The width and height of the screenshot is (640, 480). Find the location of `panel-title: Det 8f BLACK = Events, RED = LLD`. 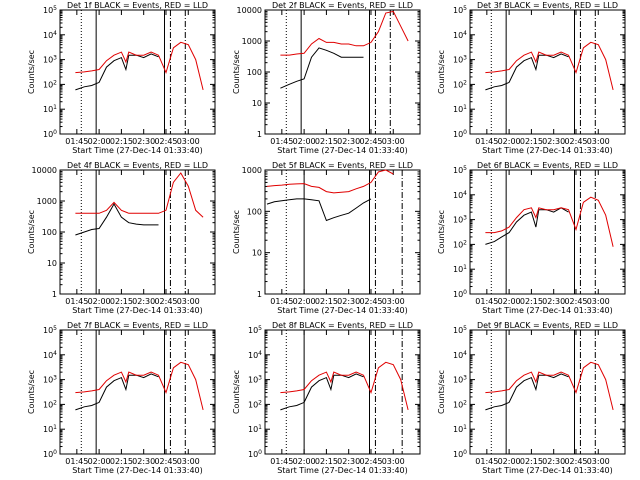

panel-title: Det 8f BLACK = Events, RED = LLD is located at coordinates (342, 325).